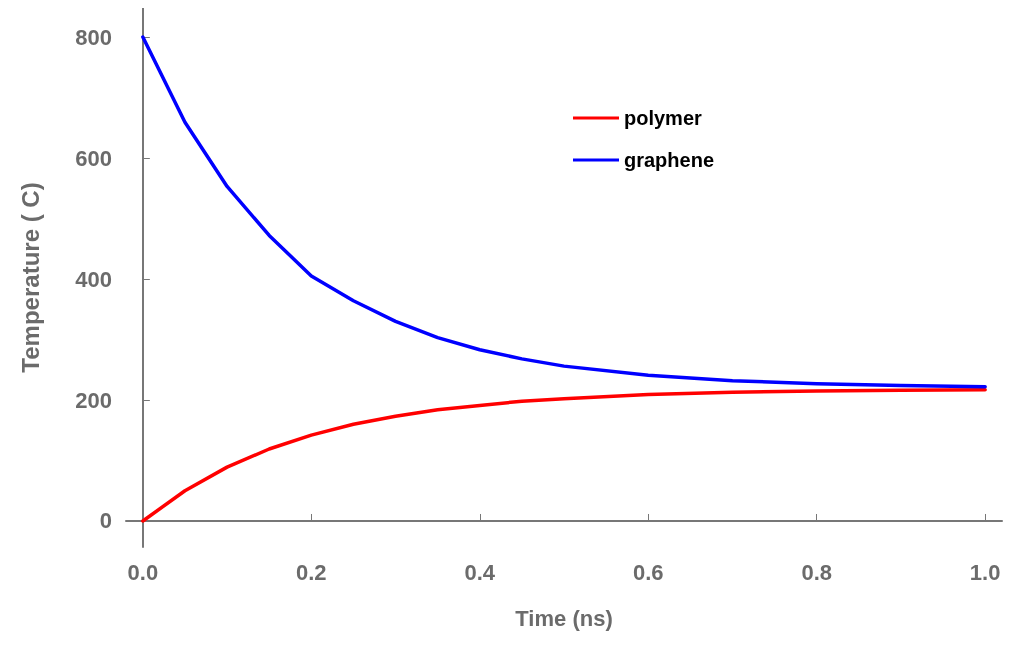 The height and width of the screenshot is (659, 1019). Describe the element at coordinates (816, 572) in the screenshot. I see `x-tick-label: 0.8` at that location.